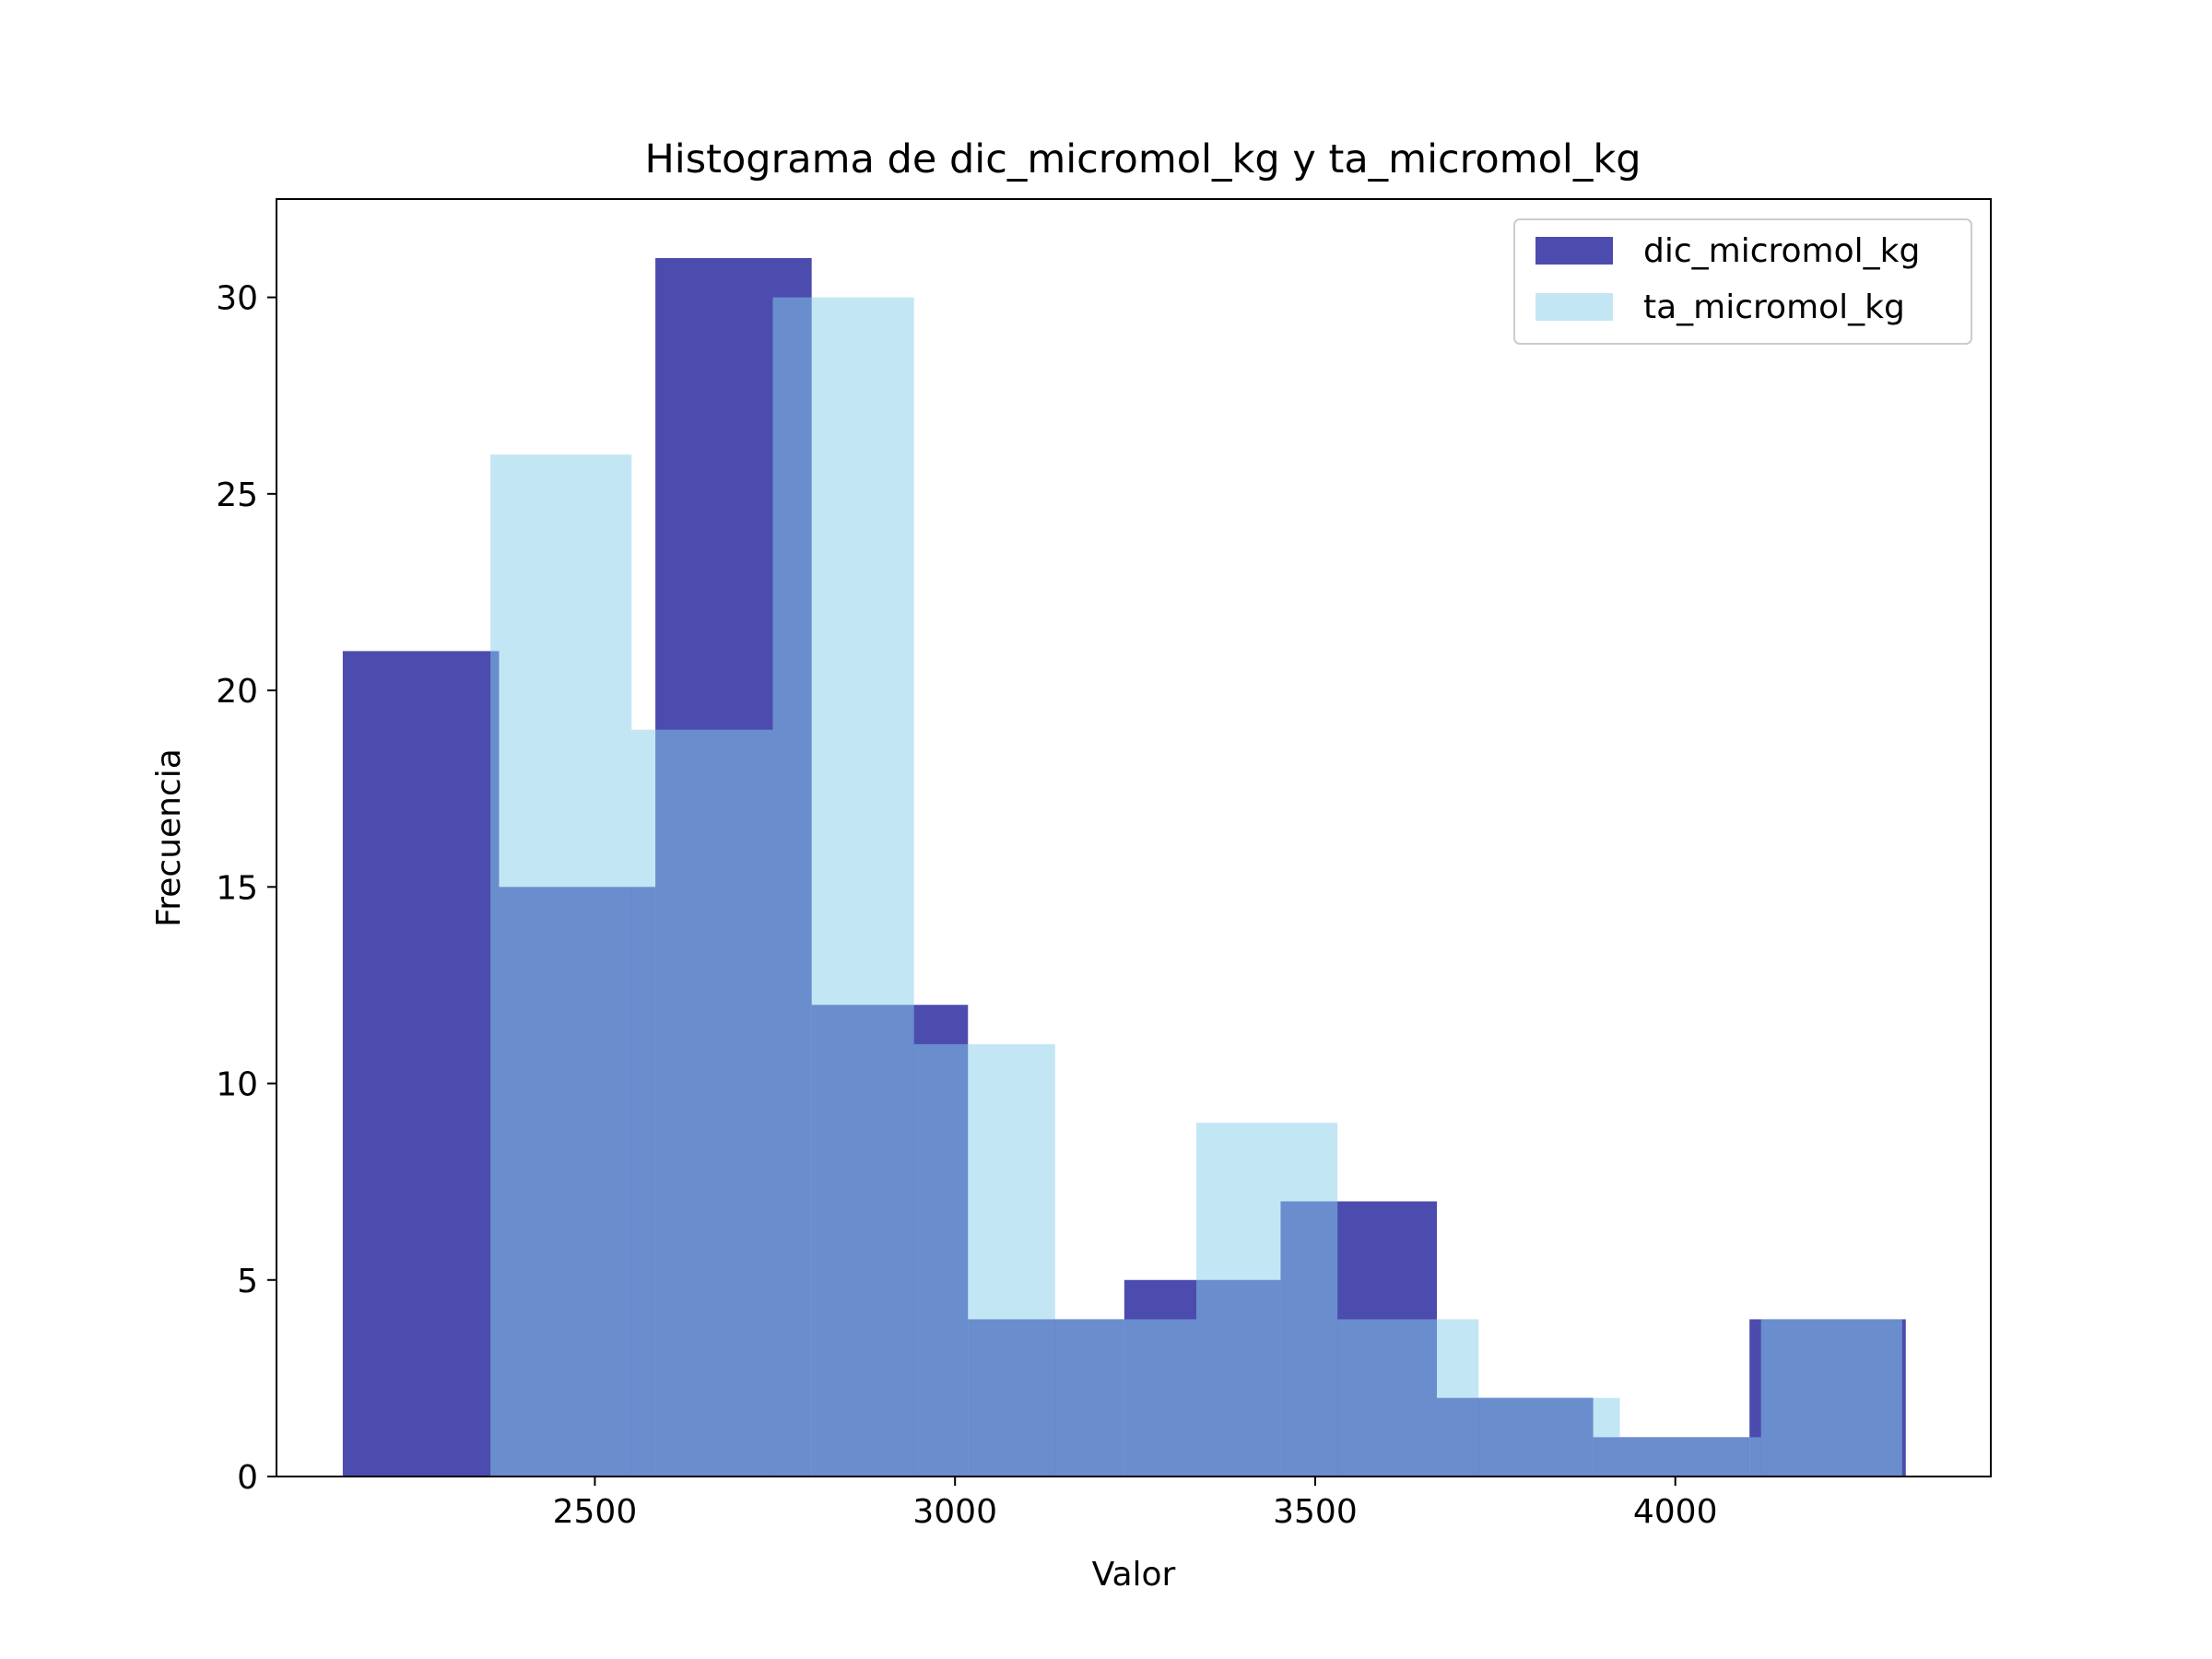  I want to click on x-axis-label: Valor, so click(1134, 1575).